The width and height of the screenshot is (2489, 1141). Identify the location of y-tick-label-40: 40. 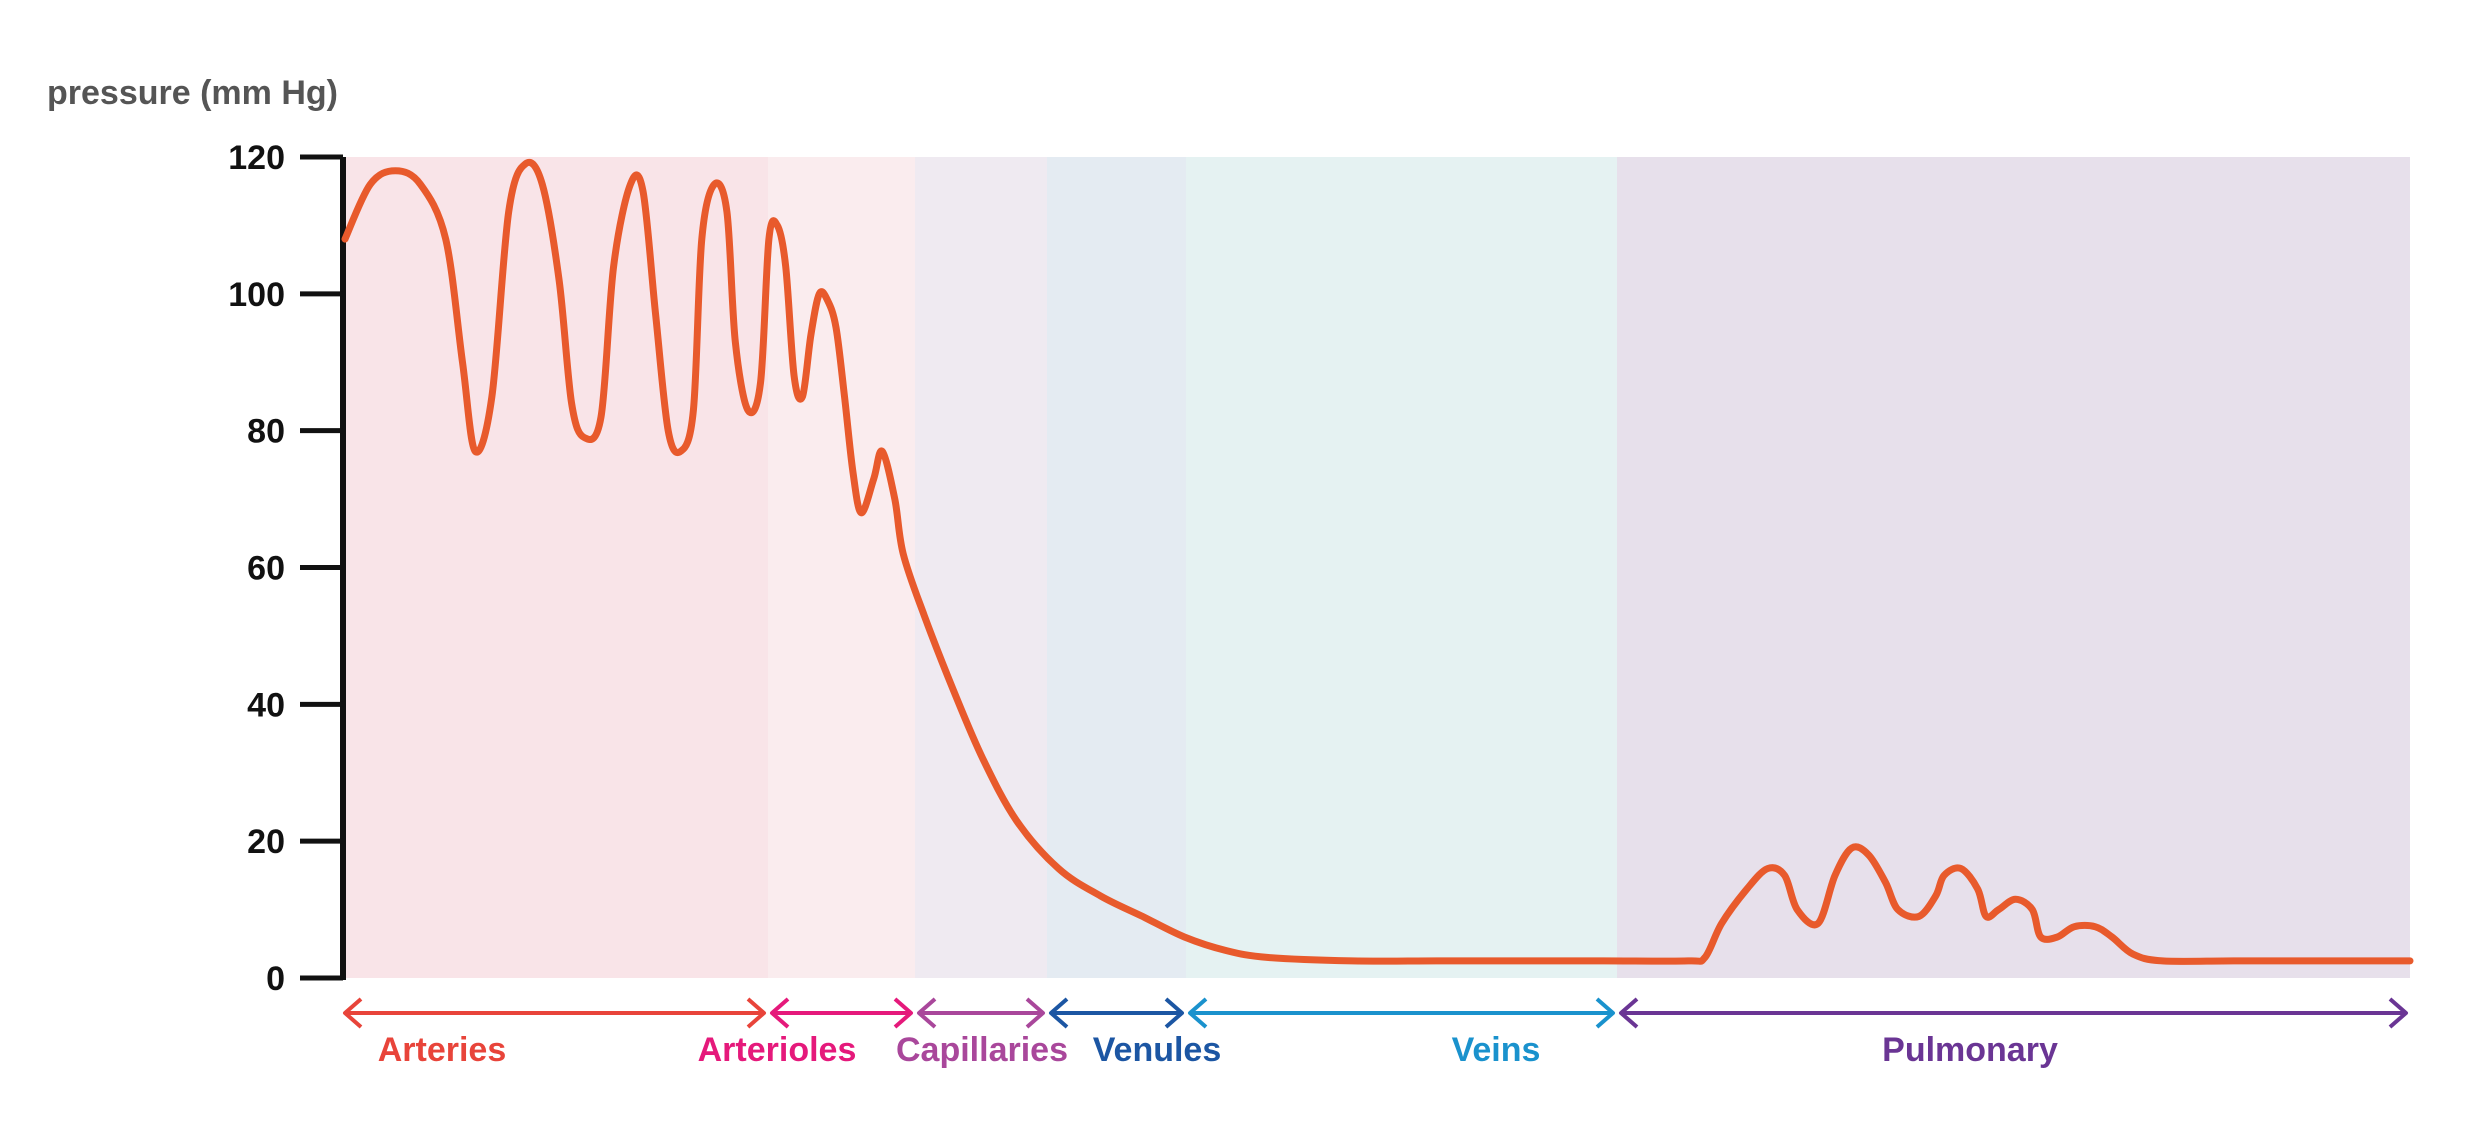
(266, 705).